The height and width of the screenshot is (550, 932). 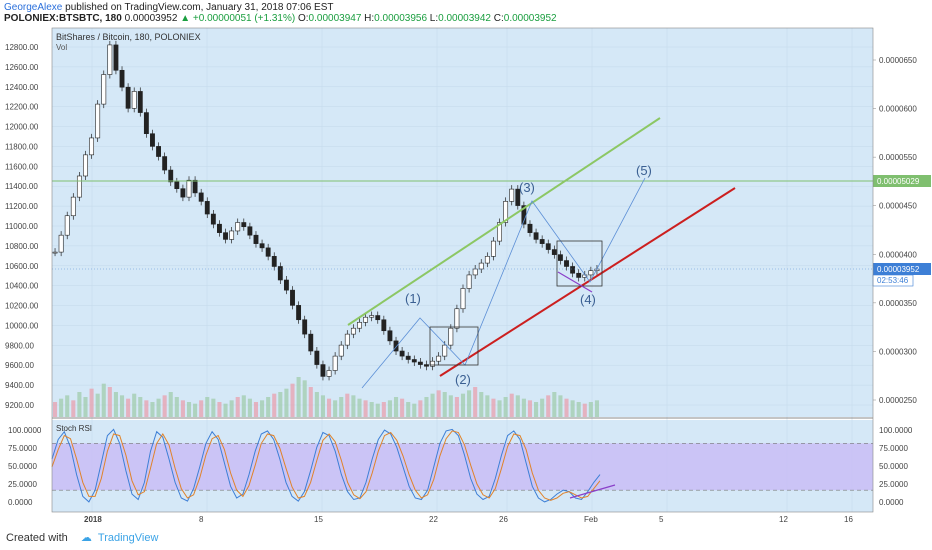 What do you see at coordinates (19, 345) in the screenshot?
I see `left-axis-label: 9800.00` at bounding box center [19, 345].